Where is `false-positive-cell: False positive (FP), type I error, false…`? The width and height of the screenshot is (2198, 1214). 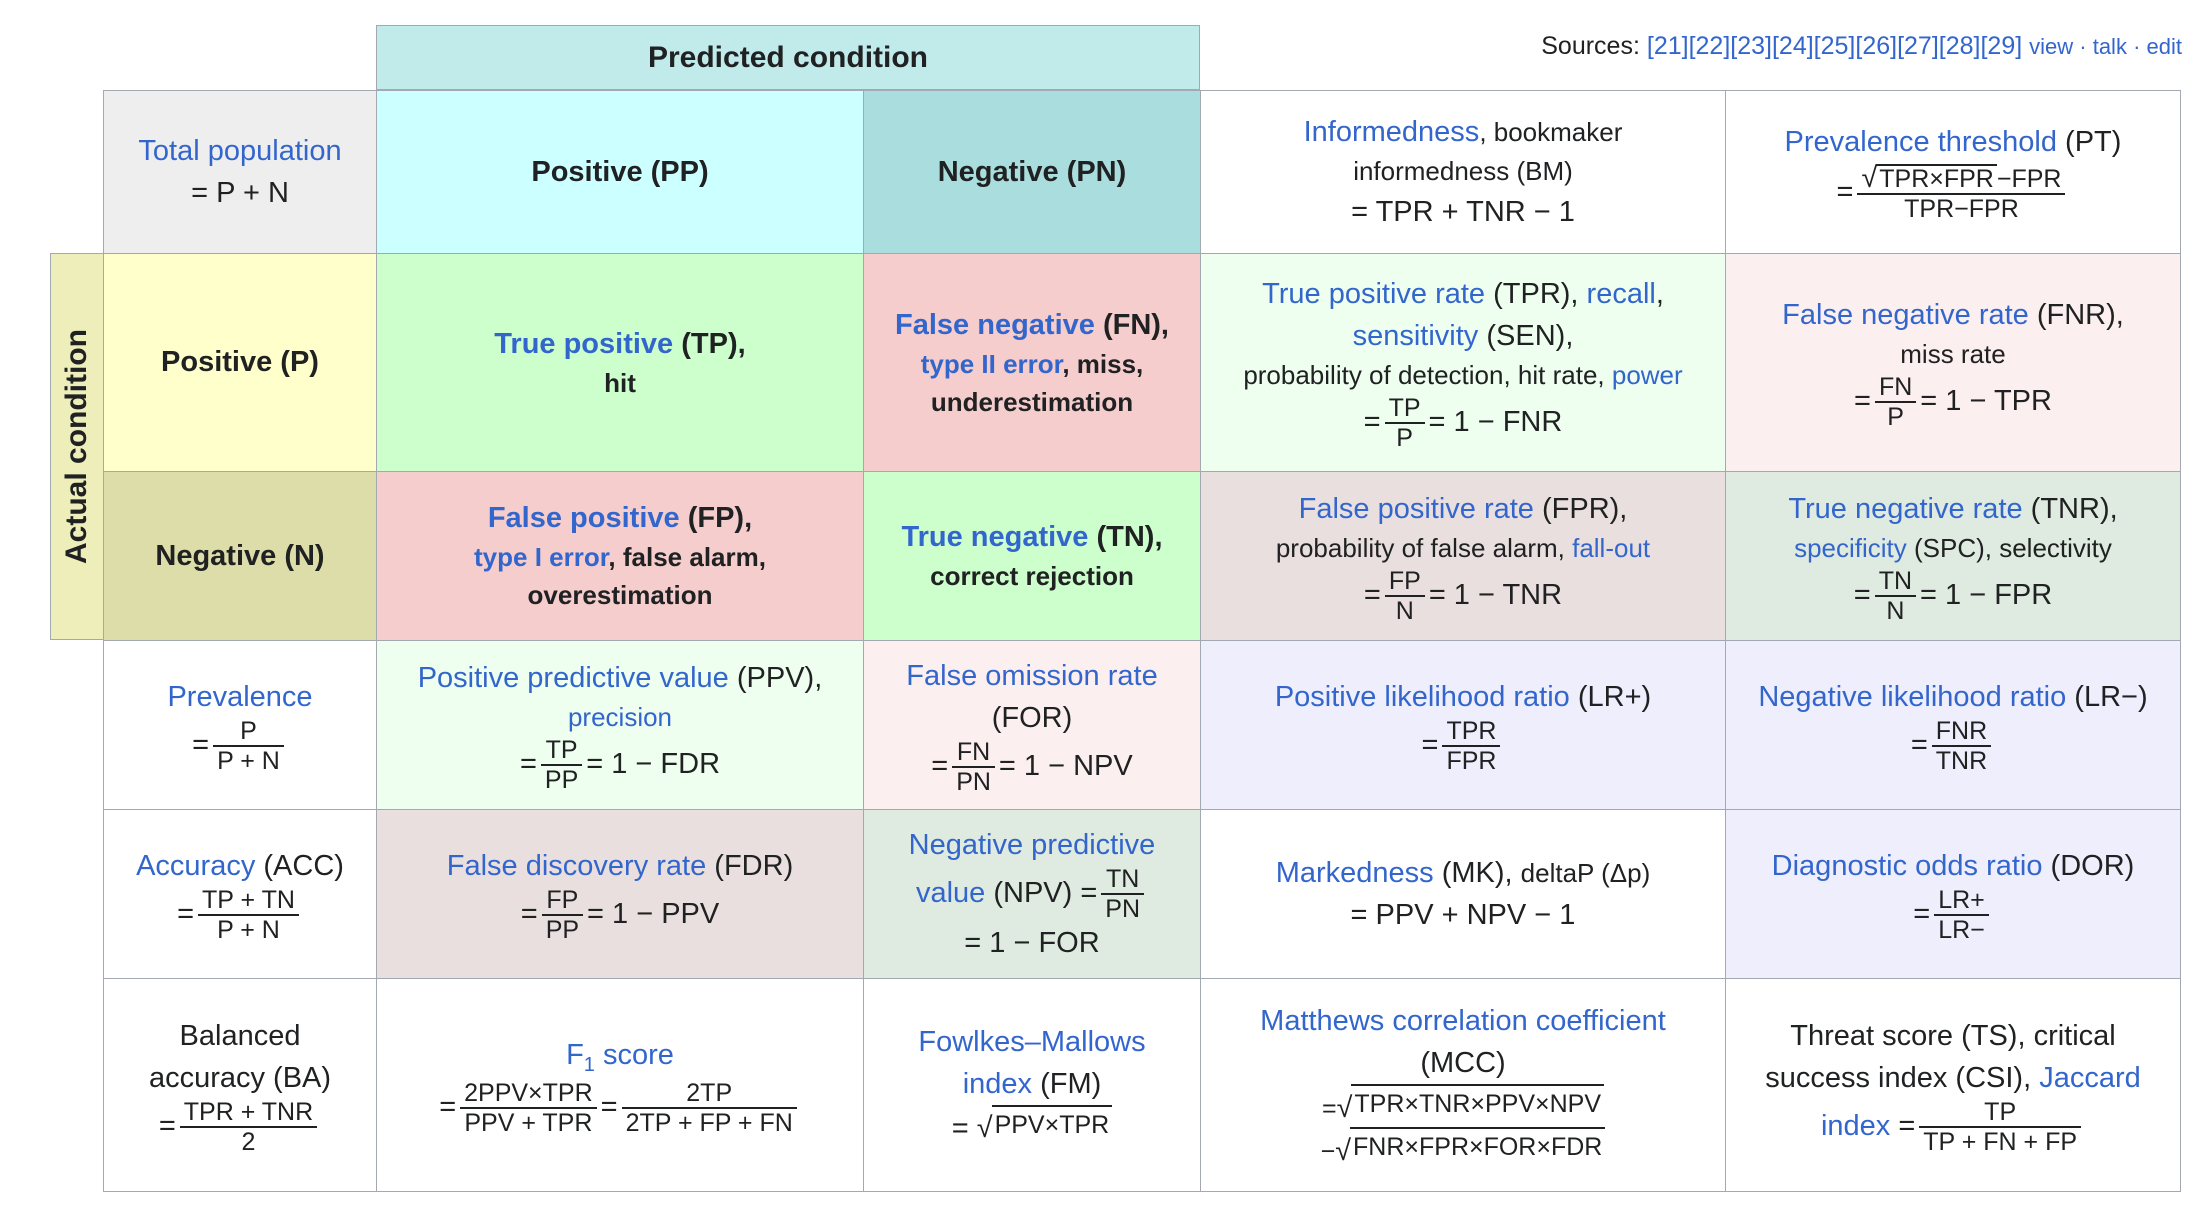
false-positive-cell: False positive (FP), type I error, false… is located at coordinates (620, 556).